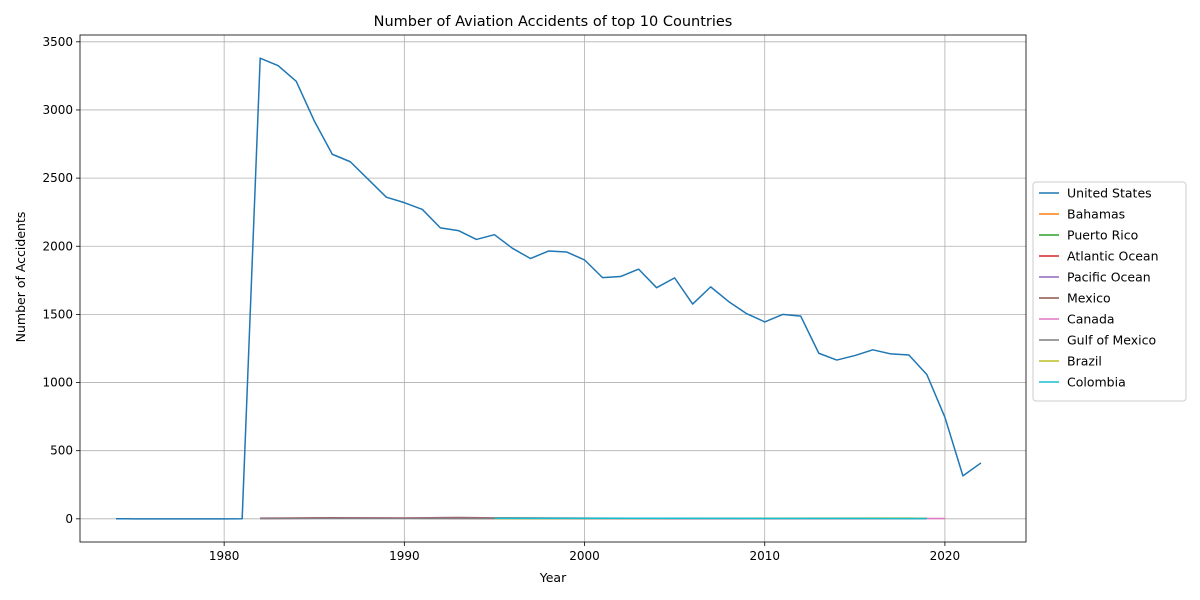  I want to click on x-axis-title: Year, so click(553, 577).